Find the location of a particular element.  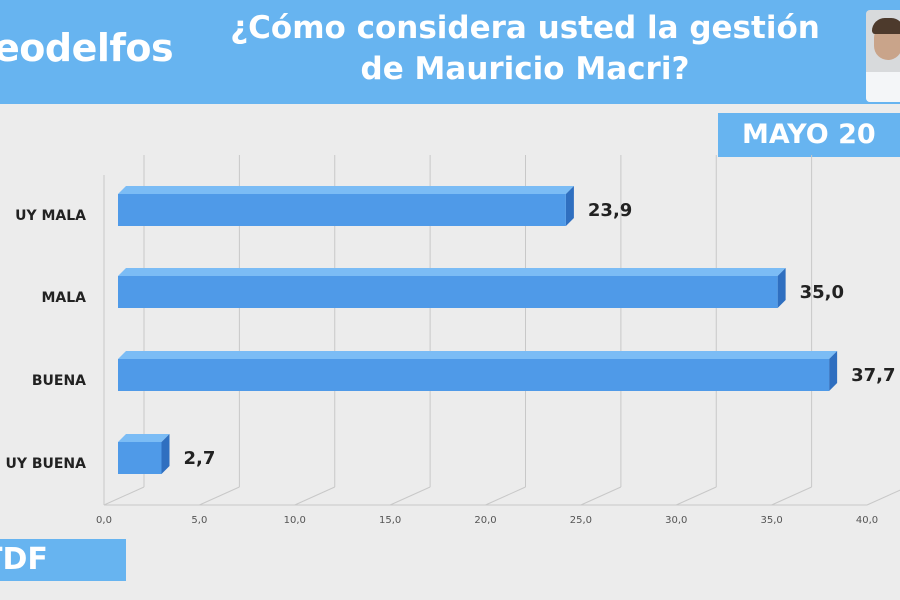

chart-title-line-2: de Mauricio Macri? is located at coordinates (525, 69).